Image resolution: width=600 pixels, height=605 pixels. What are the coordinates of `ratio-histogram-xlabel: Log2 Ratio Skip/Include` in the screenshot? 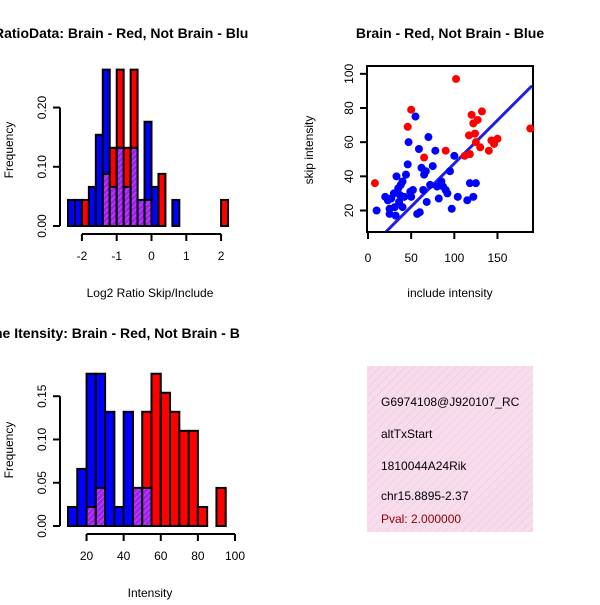 It's located at (150, 293).